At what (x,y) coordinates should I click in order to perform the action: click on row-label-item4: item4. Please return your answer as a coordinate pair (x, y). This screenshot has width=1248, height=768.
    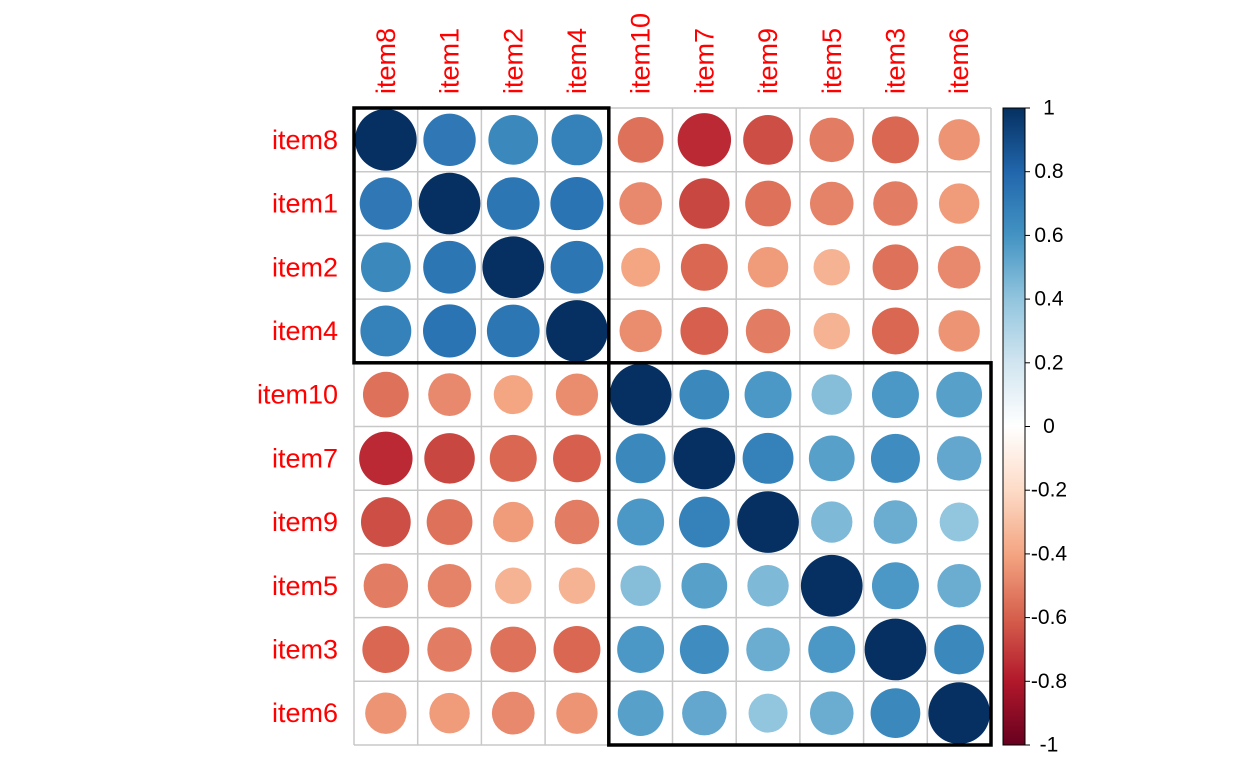
    Looking at the image, I should click on (305, 331).